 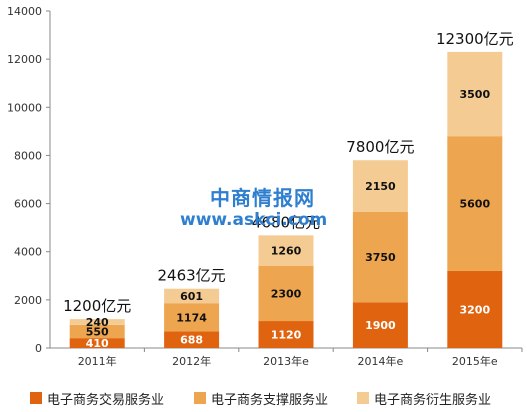 What do you see at coordinates (24, 107) in the screenshot?
I see `y-tick-label: 10000` at bounding box center [24, 107].